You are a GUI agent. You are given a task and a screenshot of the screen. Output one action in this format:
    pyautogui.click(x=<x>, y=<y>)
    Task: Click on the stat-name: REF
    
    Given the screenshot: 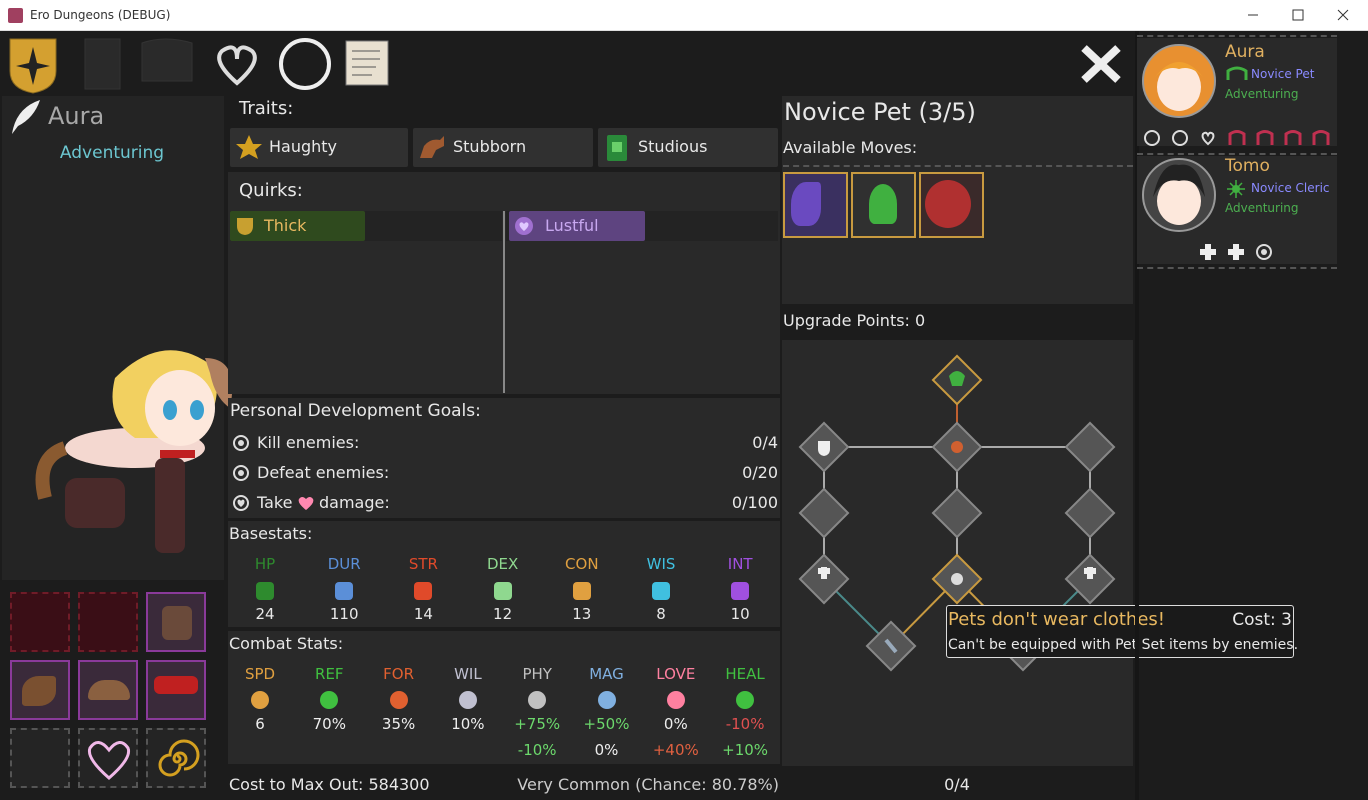 What is the action you would take?
    pyautogui.click(x=329, y=674)
    